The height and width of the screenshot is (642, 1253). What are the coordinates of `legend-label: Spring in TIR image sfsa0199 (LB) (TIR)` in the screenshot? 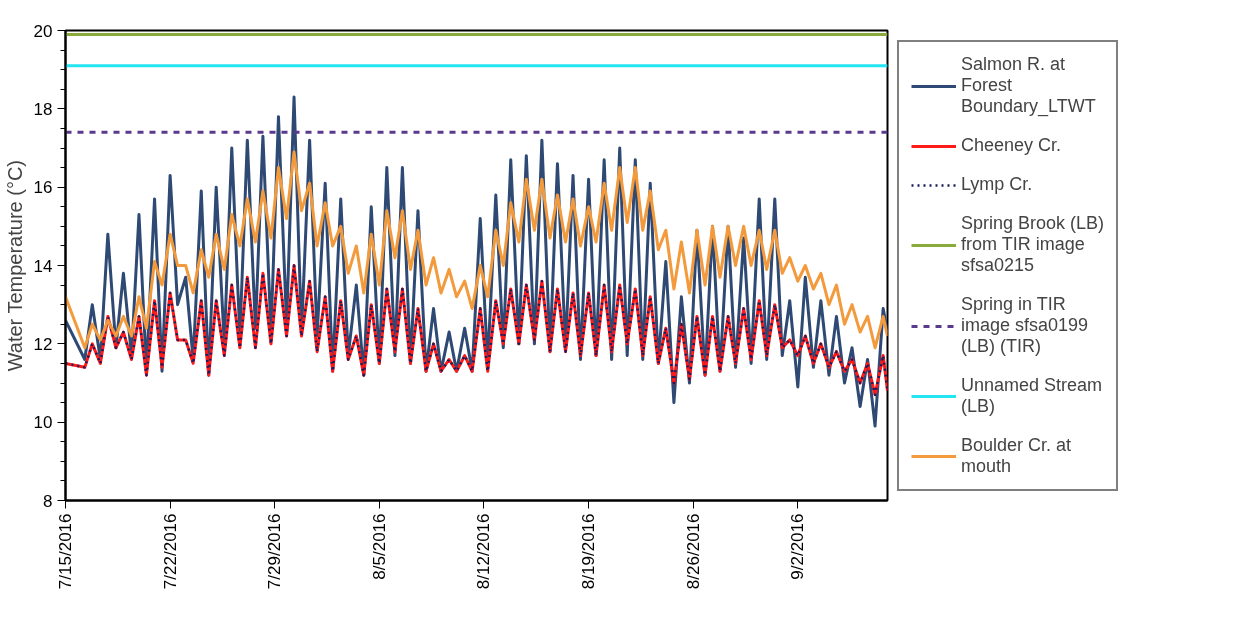 It's located at (1025, 325).